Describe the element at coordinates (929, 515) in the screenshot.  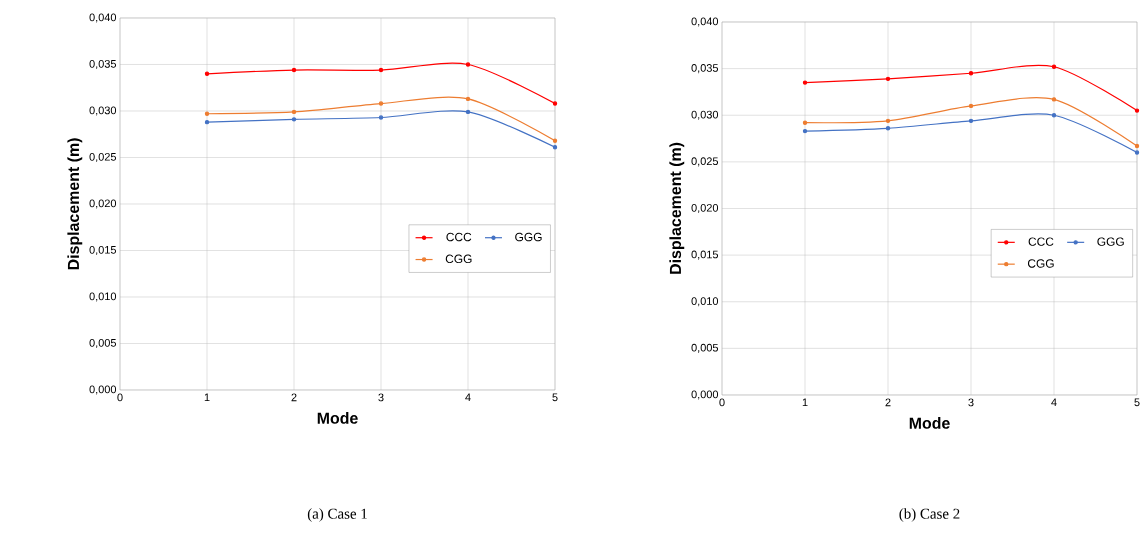
I see `text: (b) Case 2` at that location.